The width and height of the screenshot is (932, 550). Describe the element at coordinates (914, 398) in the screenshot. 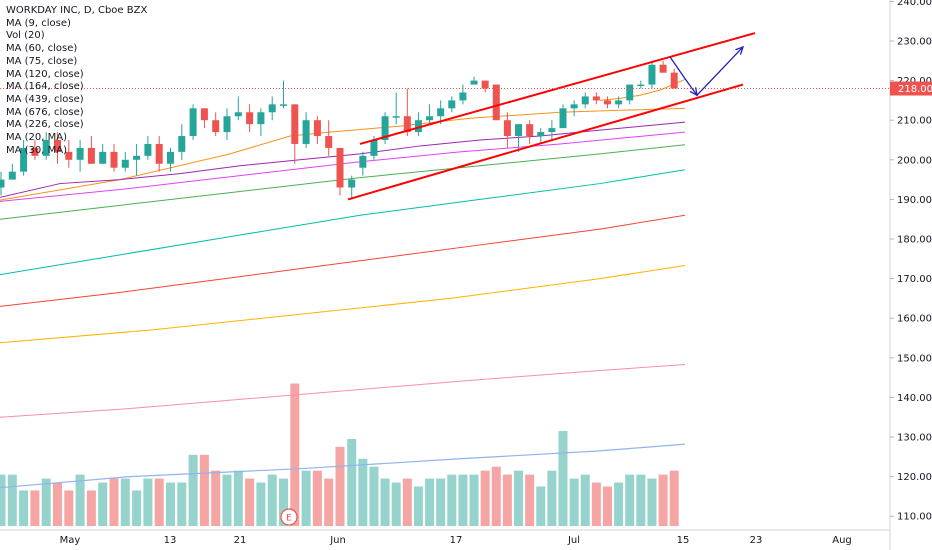

I see `y-tick-label: 140.00` at that location.